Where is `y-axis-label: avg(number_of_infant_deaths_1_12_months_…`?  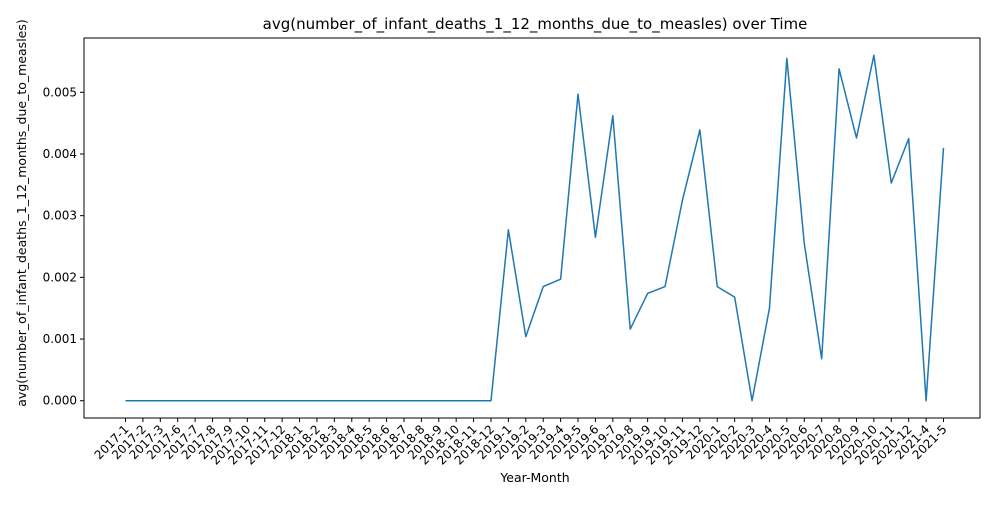 y-axis-label: avg(number_of_infant_deaths_1_12_months_… is located at coordinates (21, 212).